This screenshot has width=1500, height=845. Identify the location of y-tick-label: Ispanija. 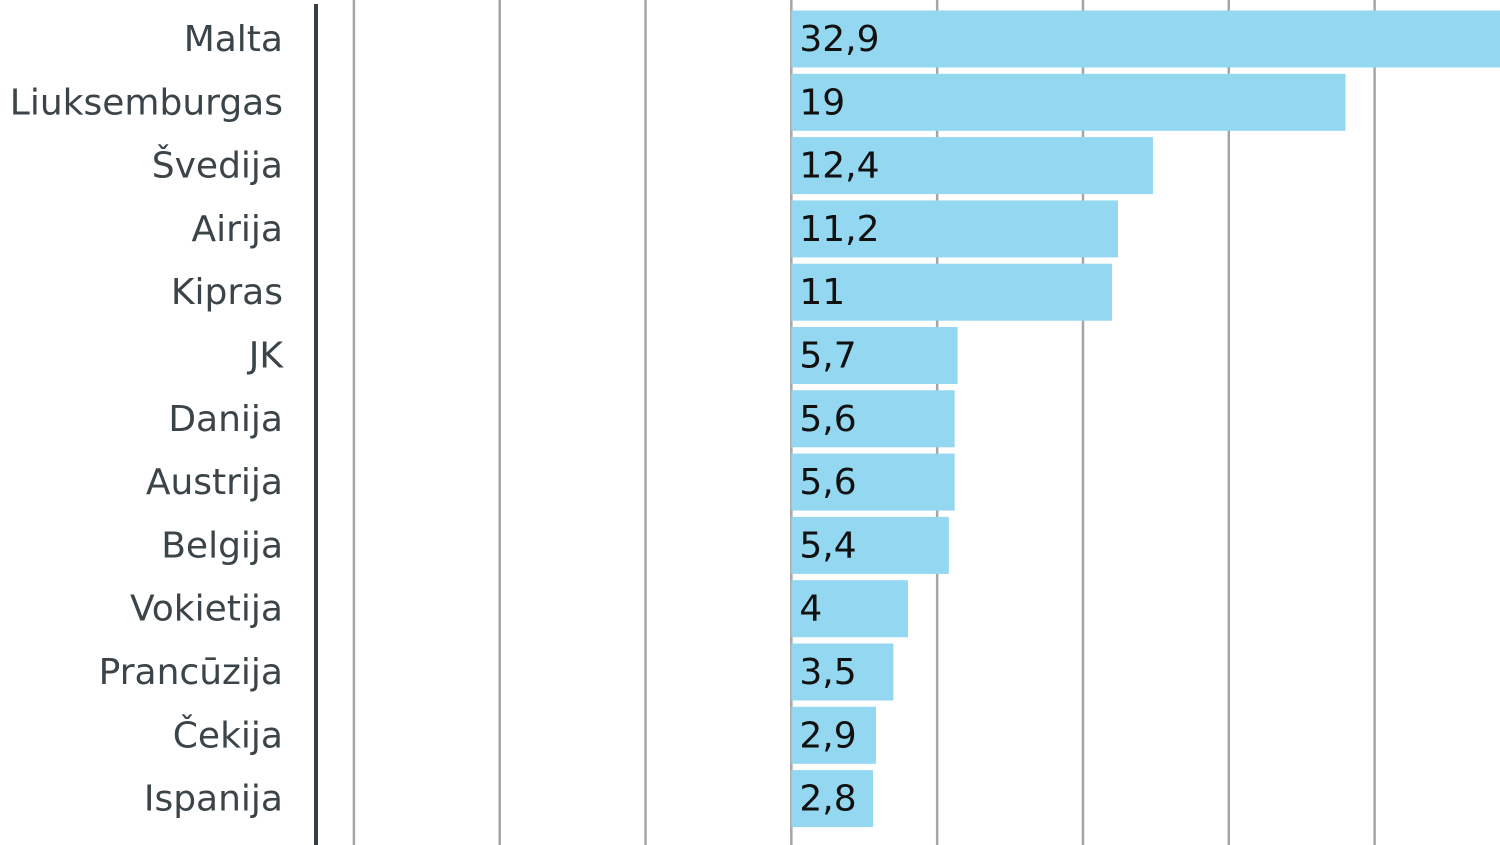
(213, 799).